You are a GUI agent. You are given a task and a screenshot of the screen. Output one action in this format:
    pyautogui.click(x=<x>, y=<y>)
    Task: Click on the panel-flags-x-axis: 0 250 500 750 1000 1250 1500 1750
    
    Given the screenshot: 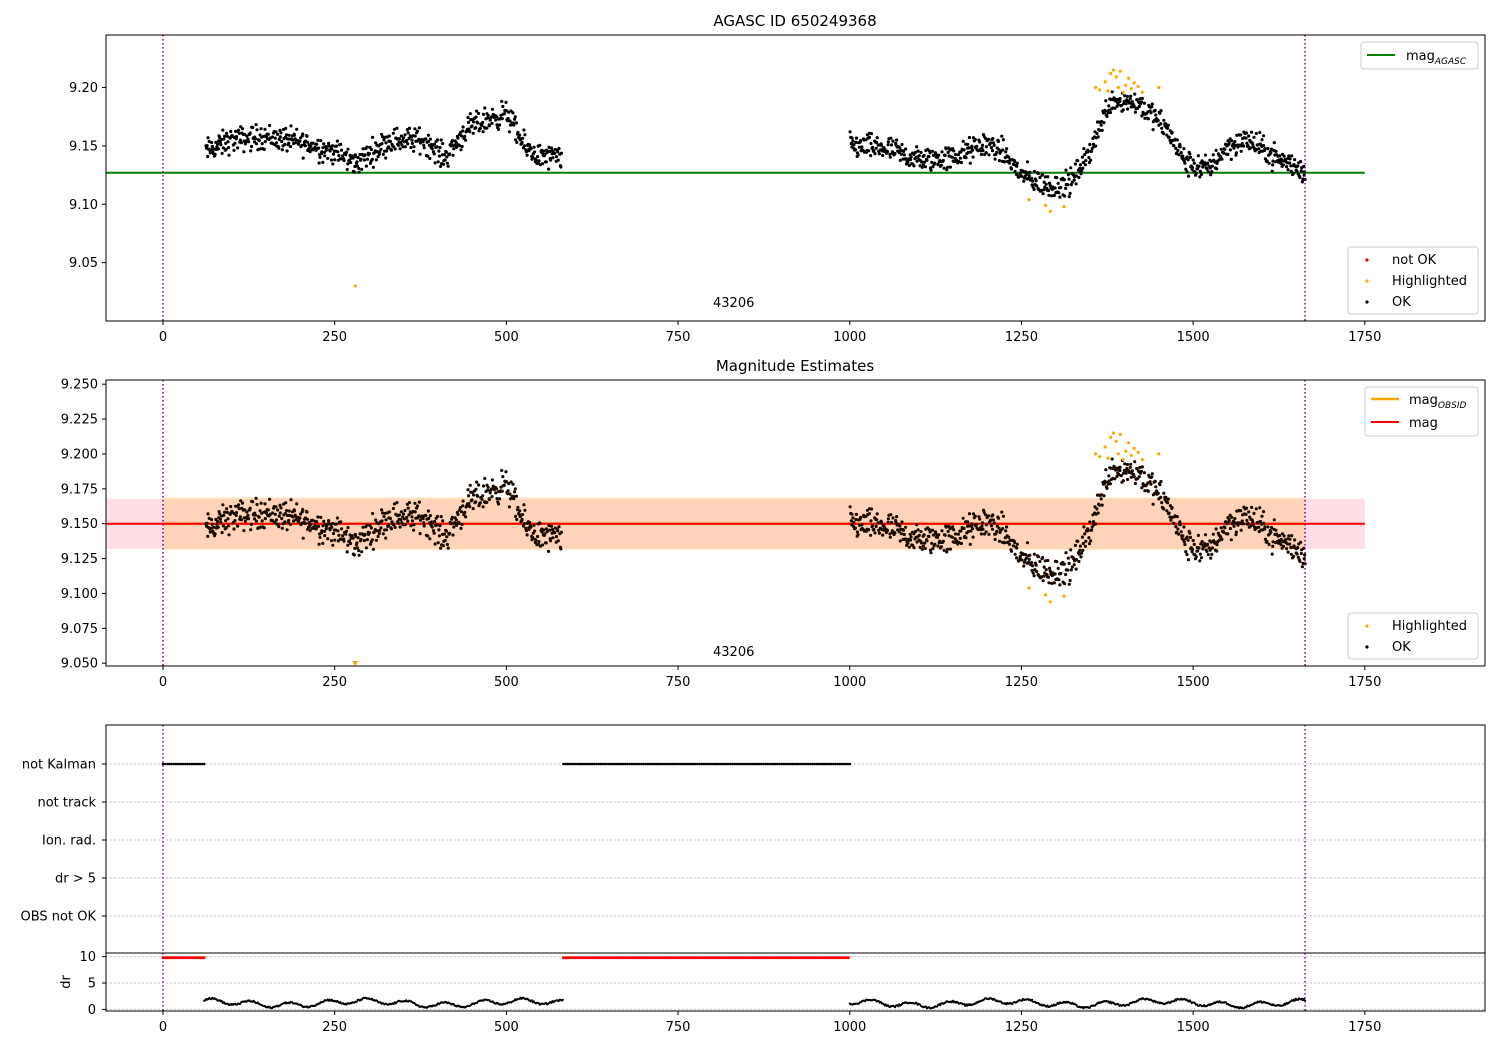 What is the action you would take?
    pyautogui.click(x=770, y=1023)
    